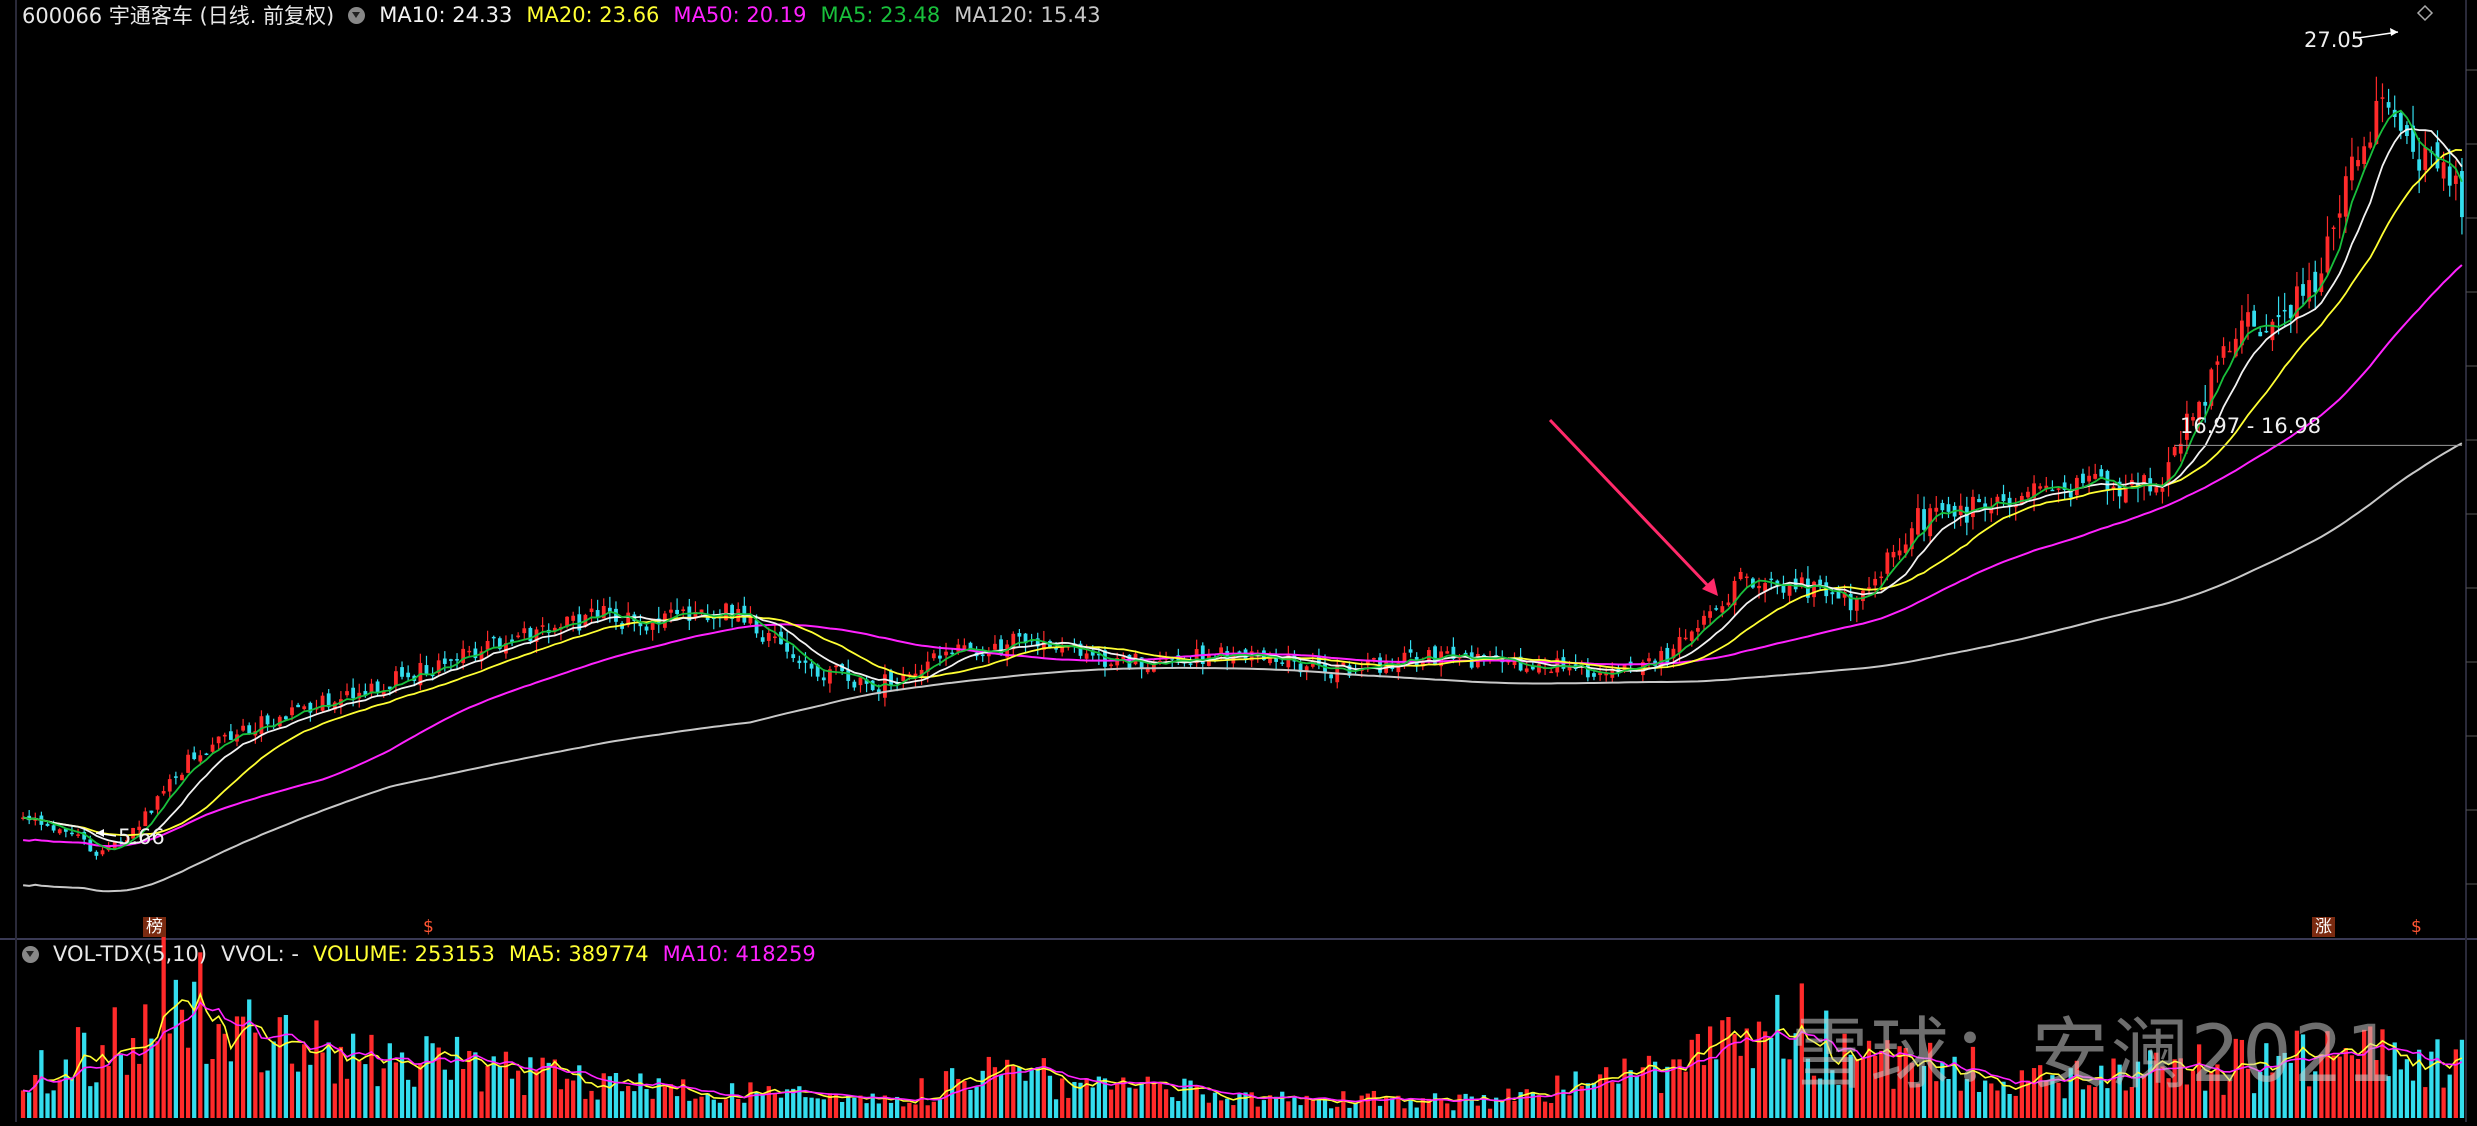 The image size is (2477, 1126). What do you see at coordinates (357, 15) in the screenshot?
I see `dropdown-icon` at bounding box center [357, 15].